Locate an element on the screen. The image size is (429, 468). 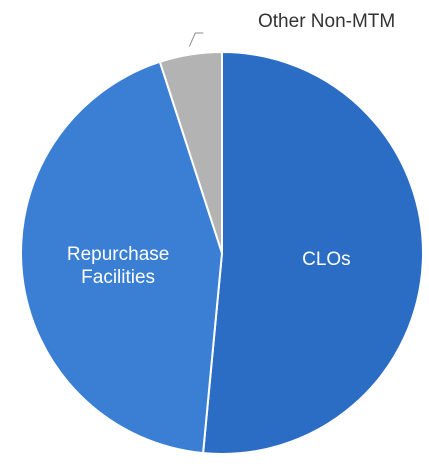
slice-label-line: Facilities is located at coordinates (118, 277).